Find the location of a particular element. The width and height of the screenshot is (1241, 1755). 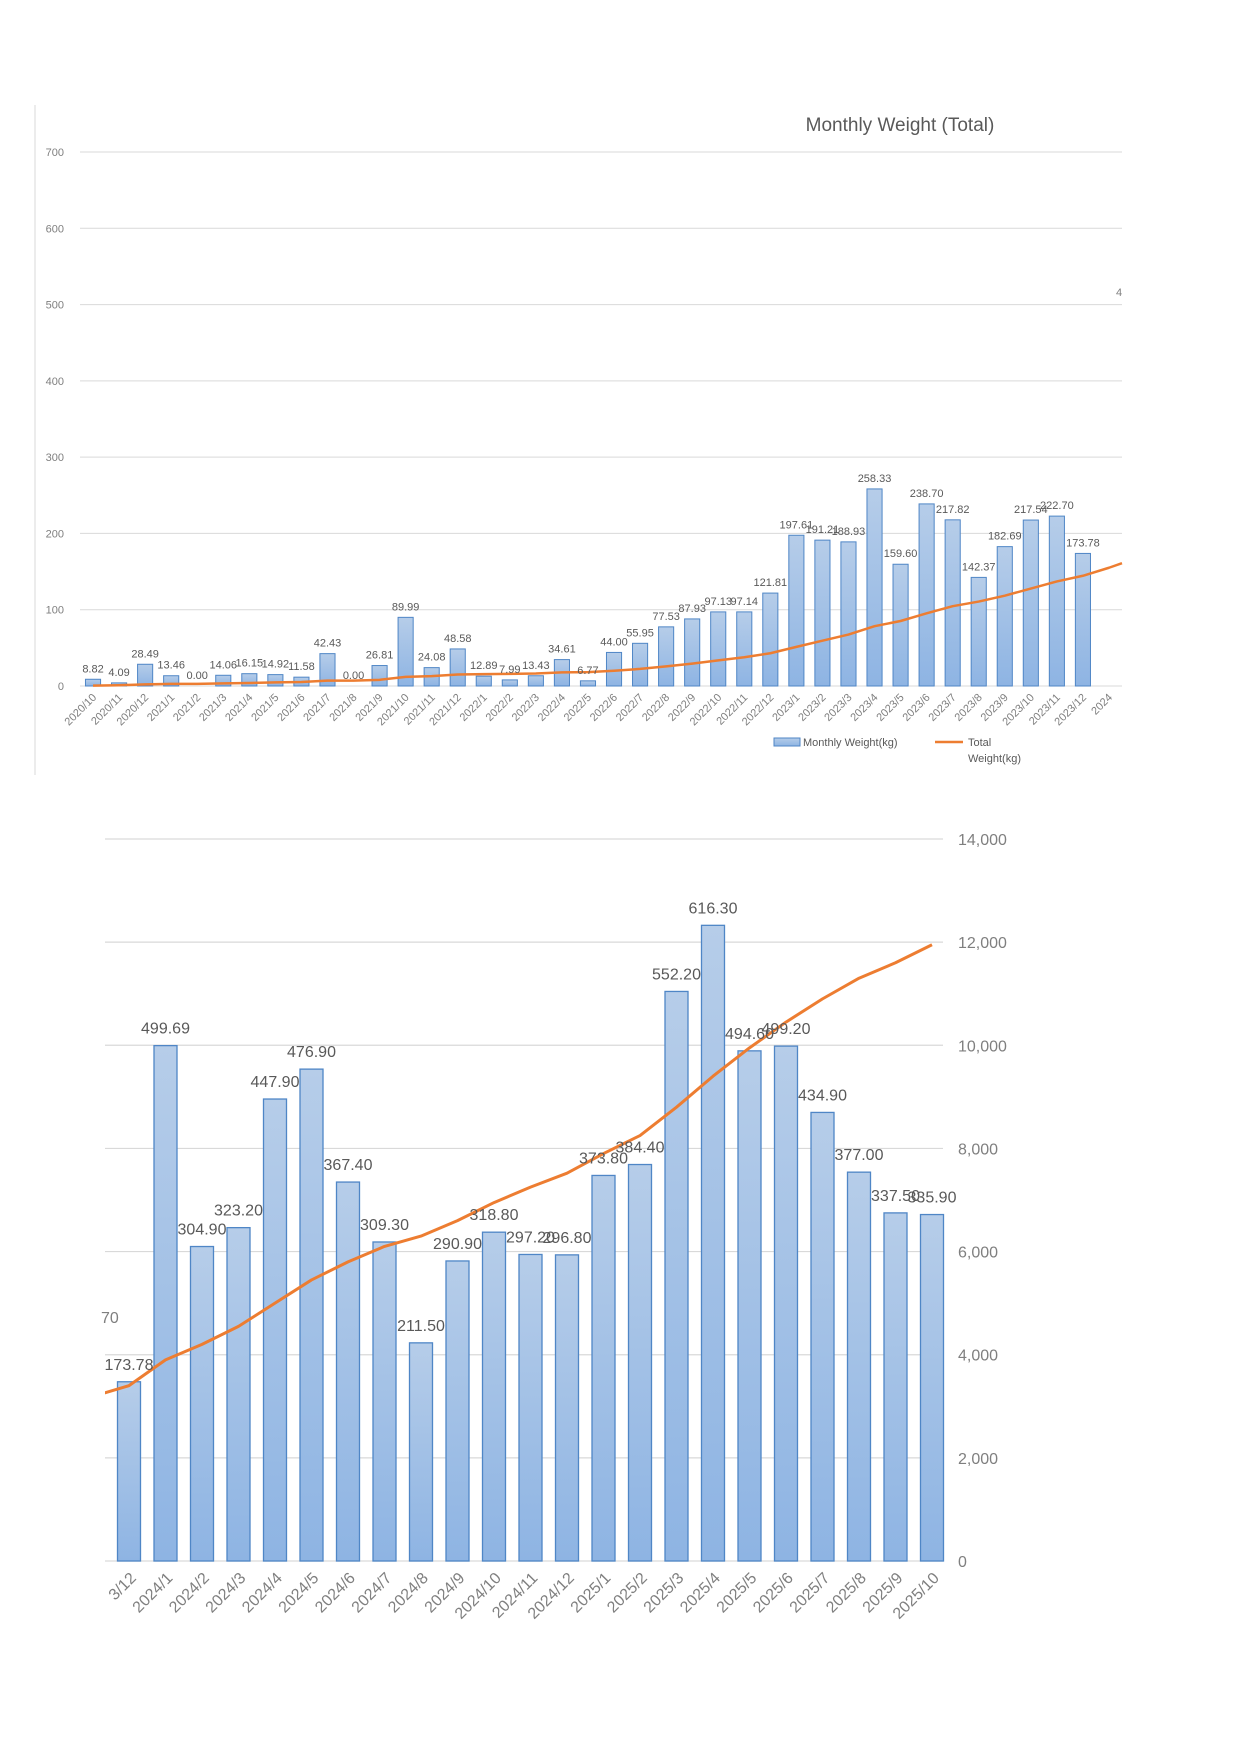

data-label: 4.09 is located at coordinates (118, 673).